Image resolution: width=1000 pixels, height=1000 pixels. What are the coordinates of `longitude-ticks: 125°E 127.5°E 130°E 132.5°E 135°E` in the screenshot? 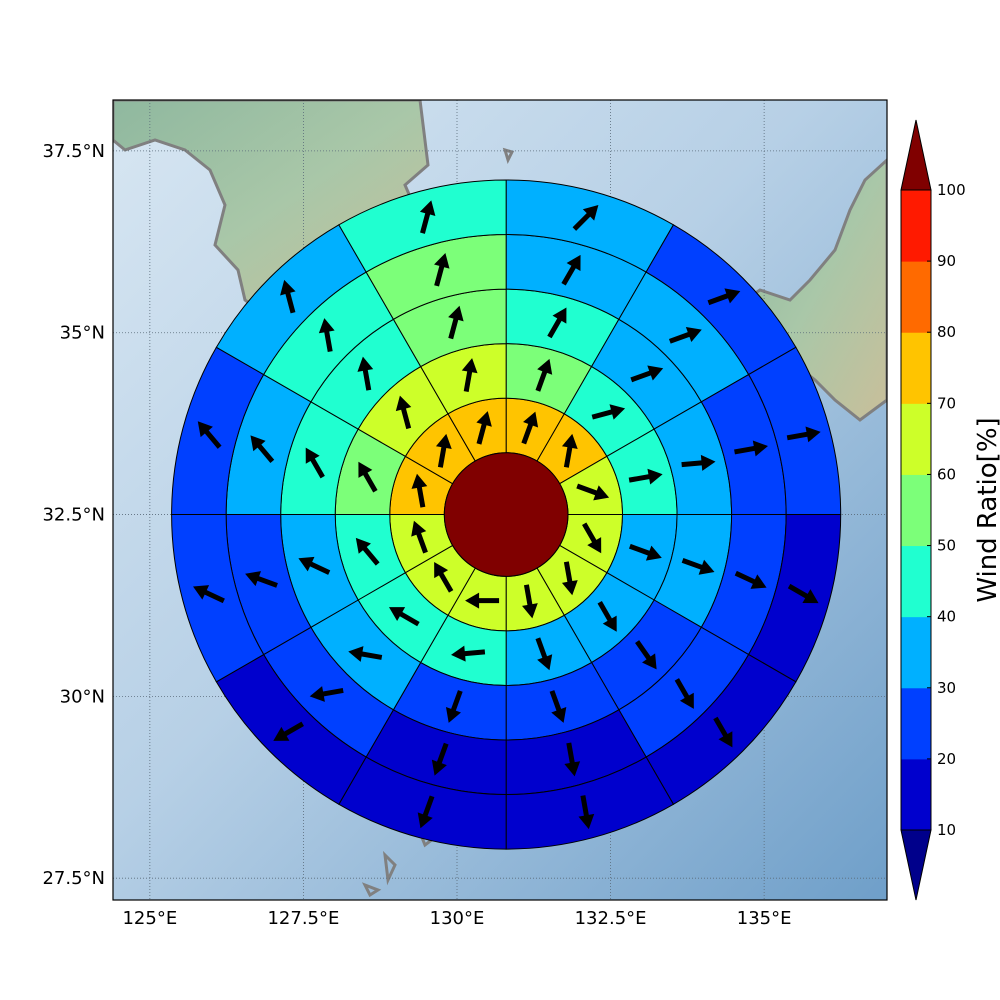 It's located at (456, 918).